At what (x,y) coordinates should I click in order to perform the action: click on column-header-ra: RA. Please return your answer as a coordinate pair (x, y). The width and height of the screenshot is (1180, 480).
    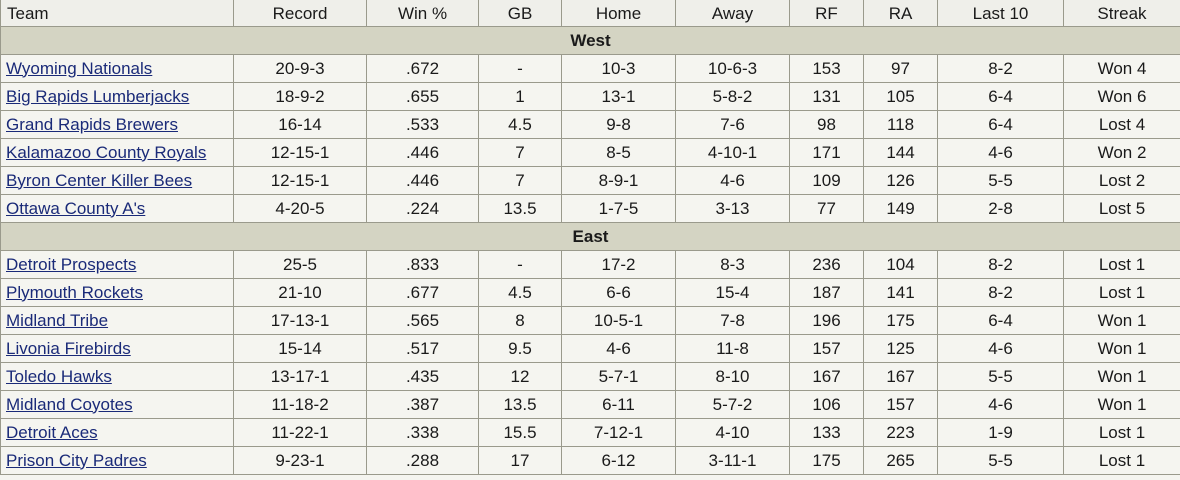
    Looking at the image, I should click on (900, 13).